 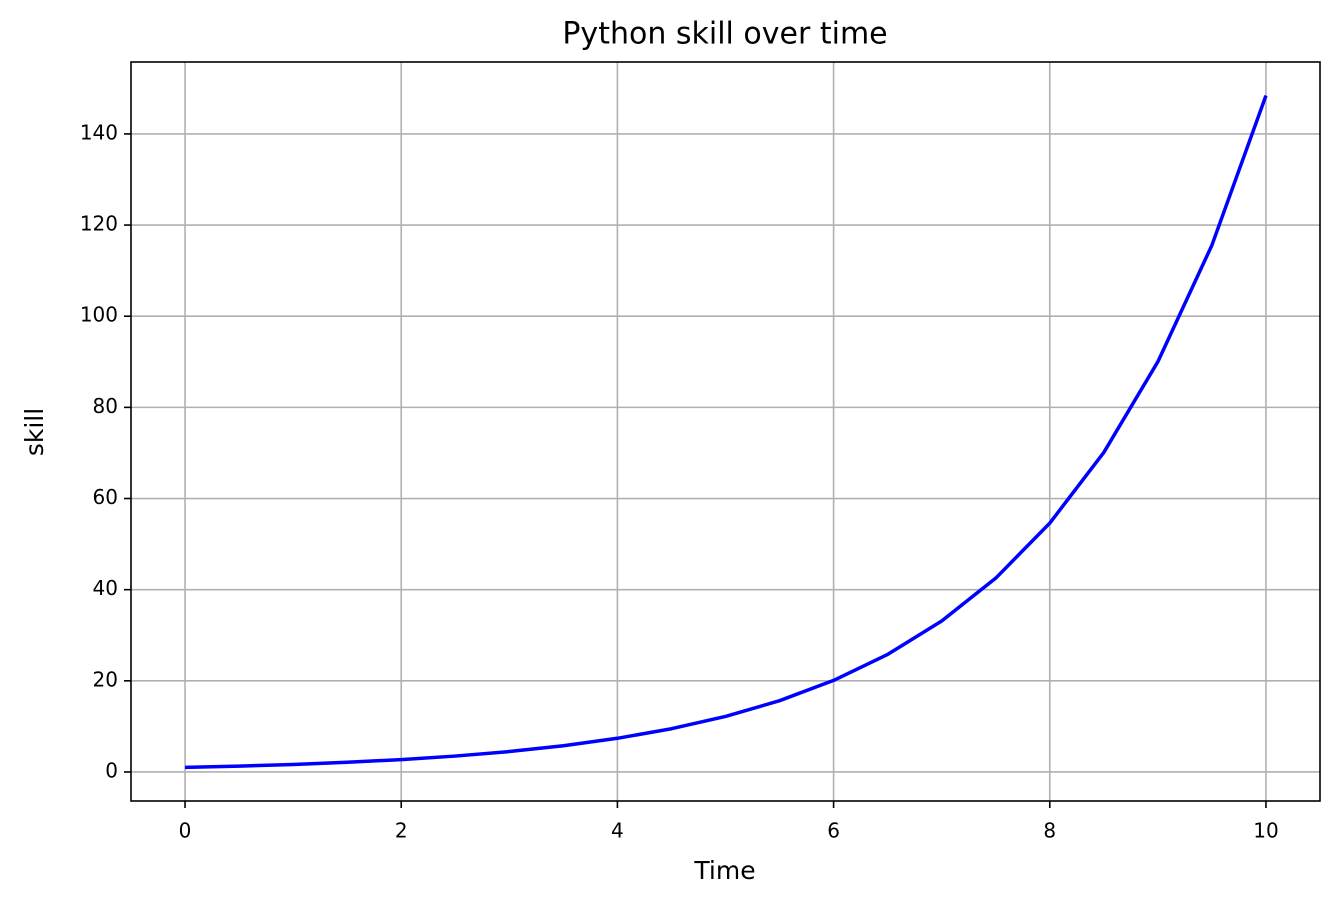 What do you see at coordinates (185, 831) in the screenshot?
I see `x-tick-label: 0` at bounding box center [185, 831].